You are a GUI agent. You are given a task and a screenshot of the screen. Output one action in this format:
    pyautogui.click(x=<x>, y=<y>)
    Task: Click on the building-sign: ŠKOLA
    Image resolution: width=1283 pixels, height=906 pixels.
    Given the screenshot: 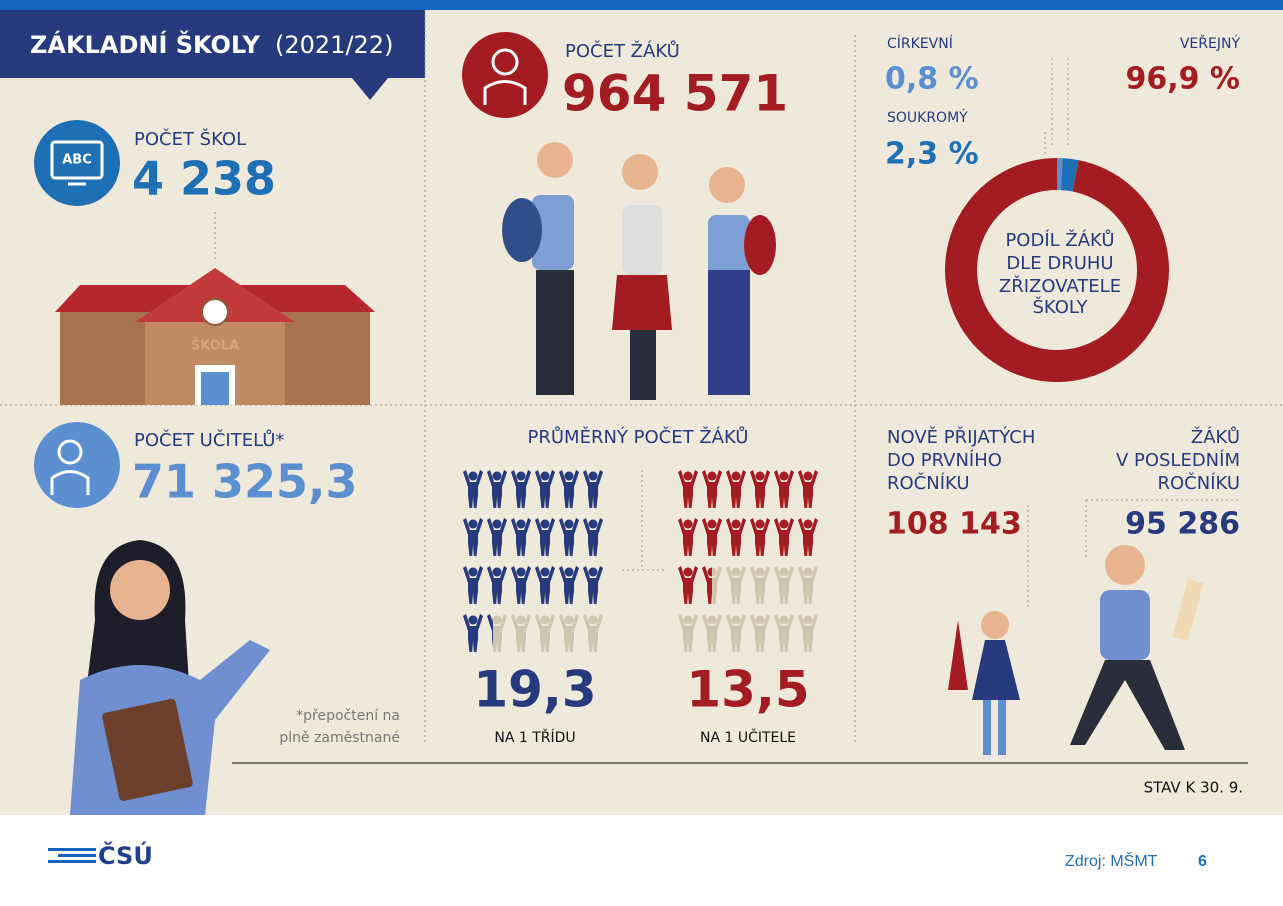 What is the action you would take?
    pyautogui.click(x=215, y=346)
    